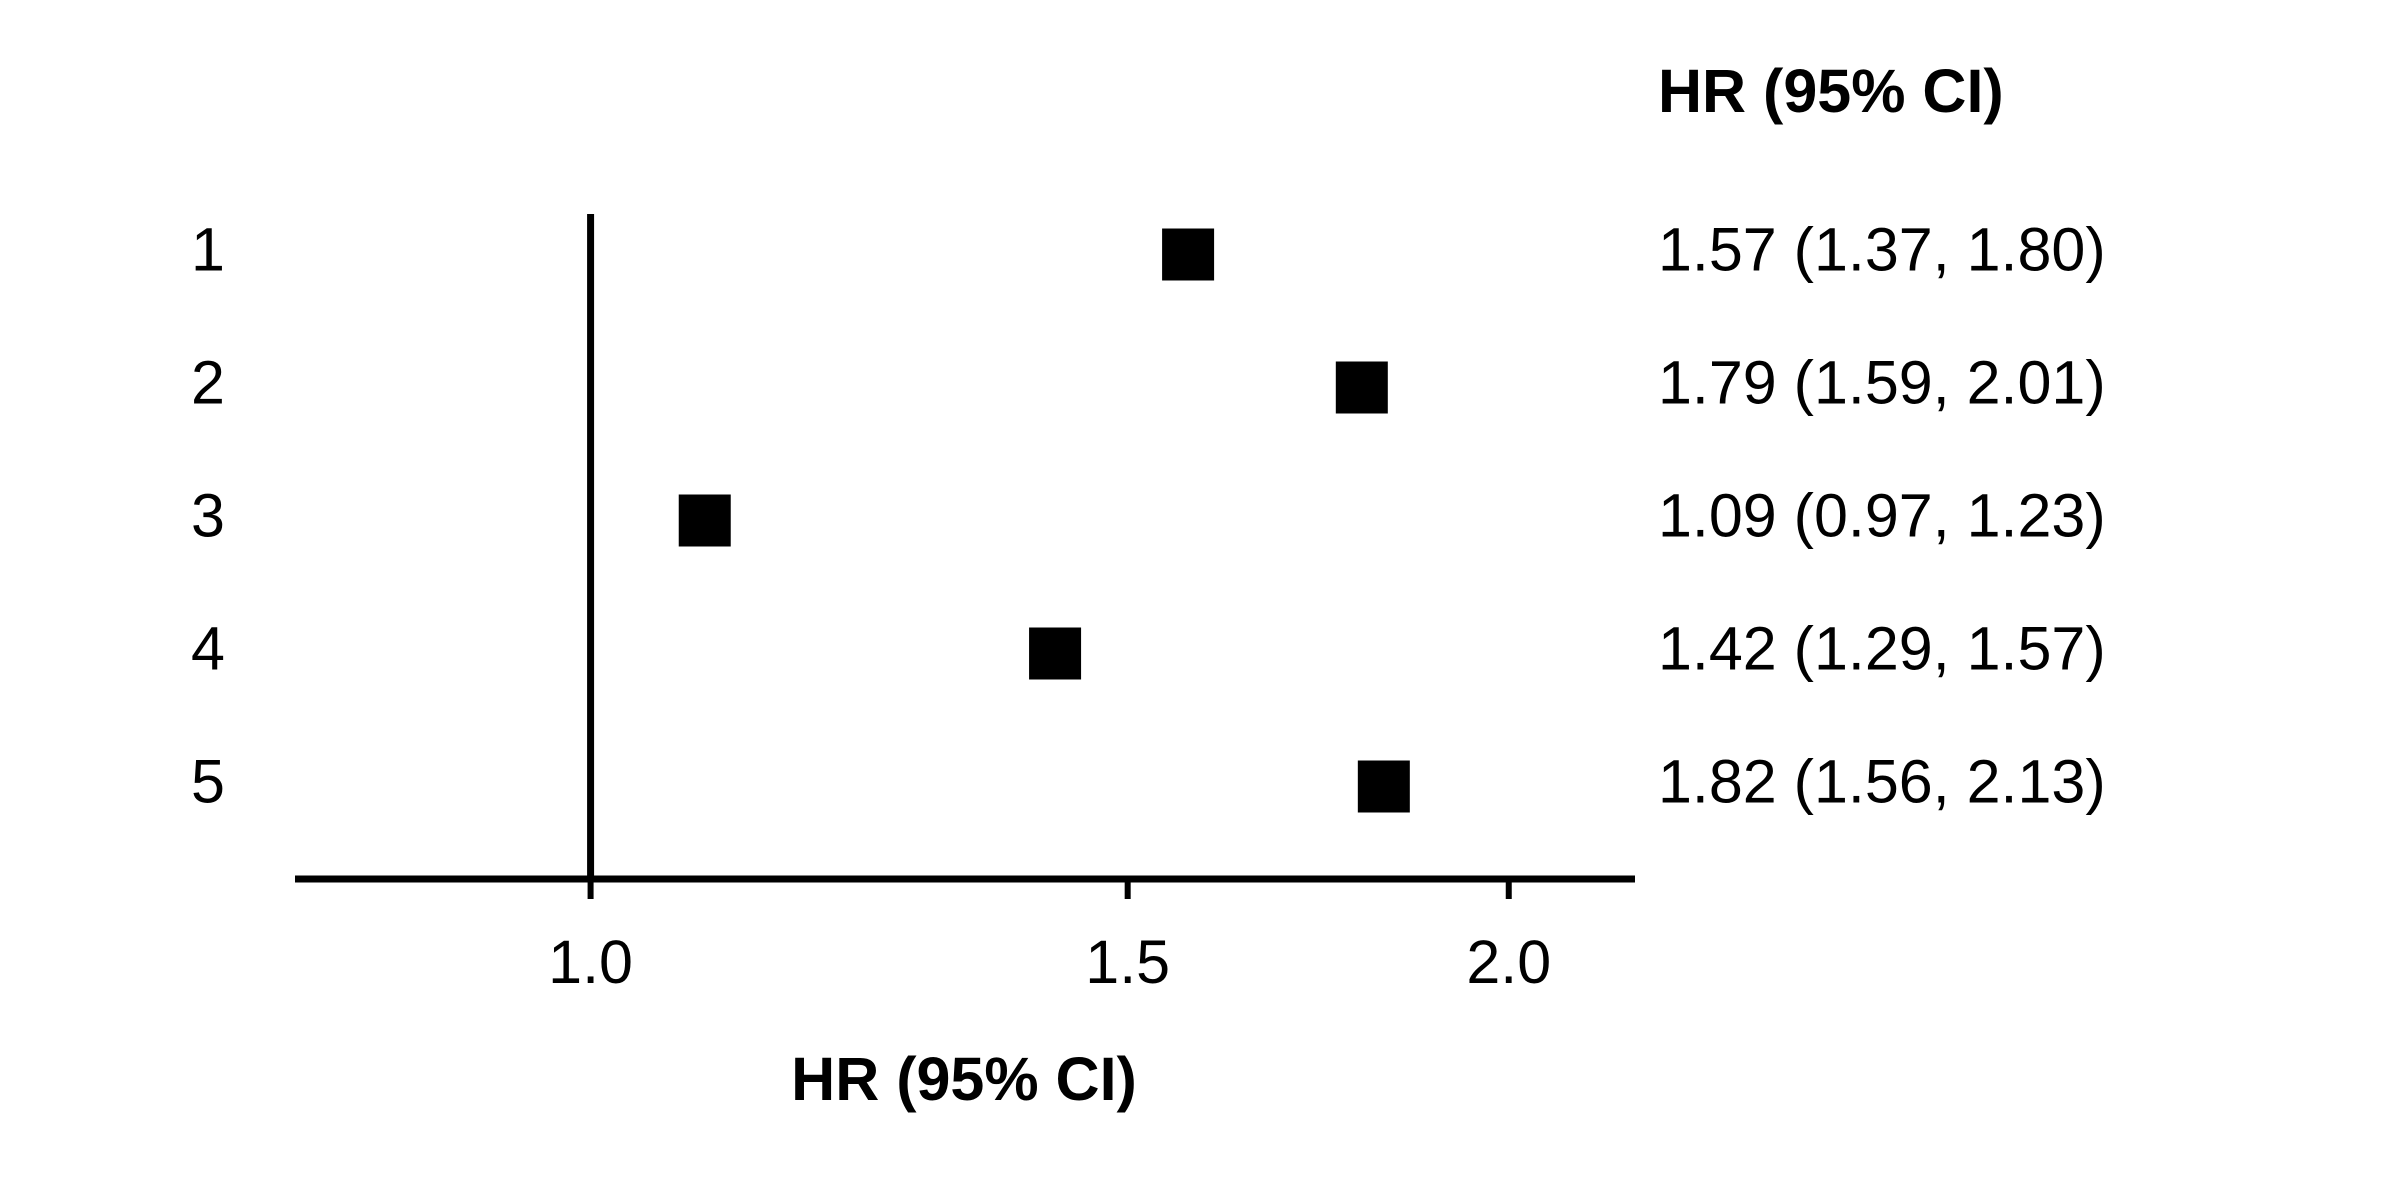 This screenshot has height=1200, width=2400. Describe the element at coordinates (208, 516) in the screenshot. I see `row-label: 3` at that location.